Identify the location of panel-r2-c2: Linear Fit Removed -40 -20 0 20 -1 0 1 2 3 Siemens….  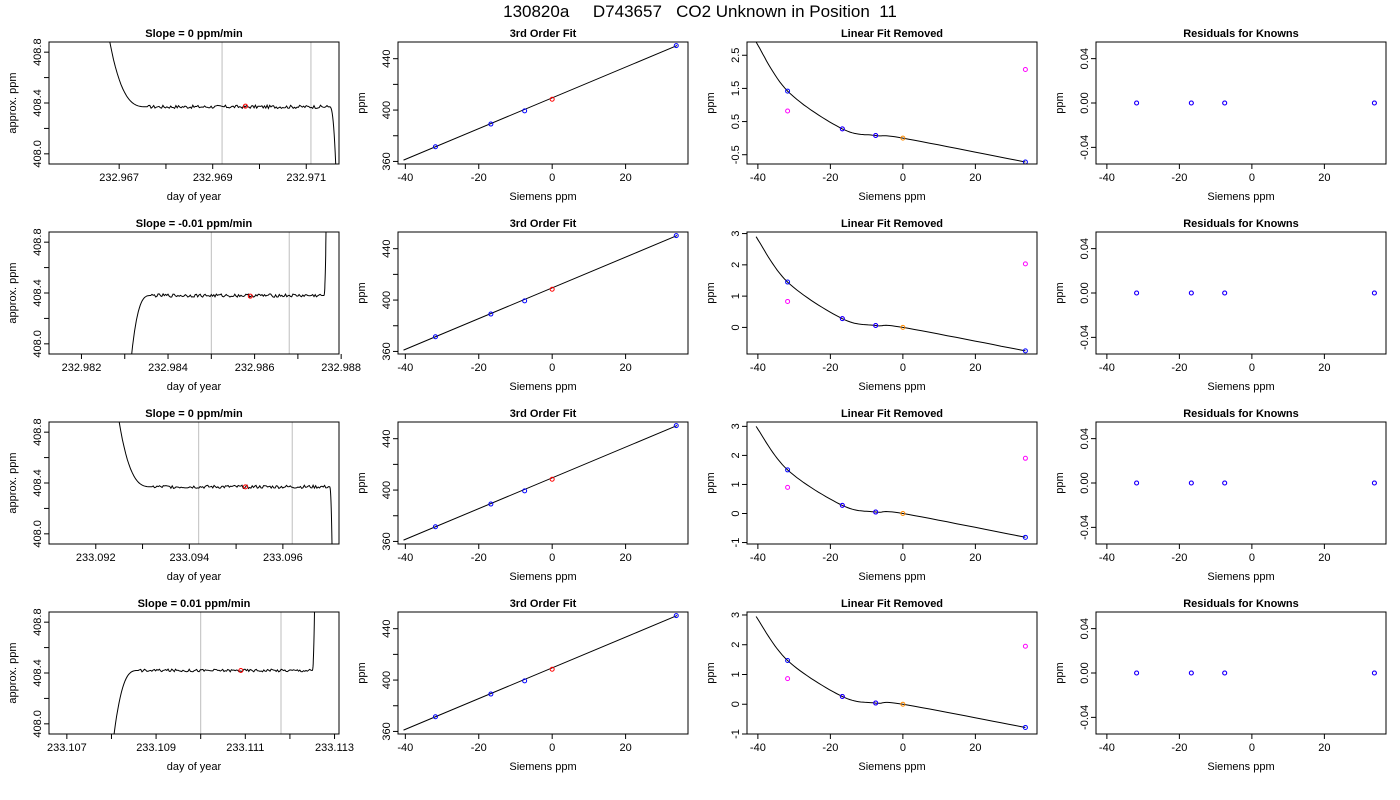
(871, 495).